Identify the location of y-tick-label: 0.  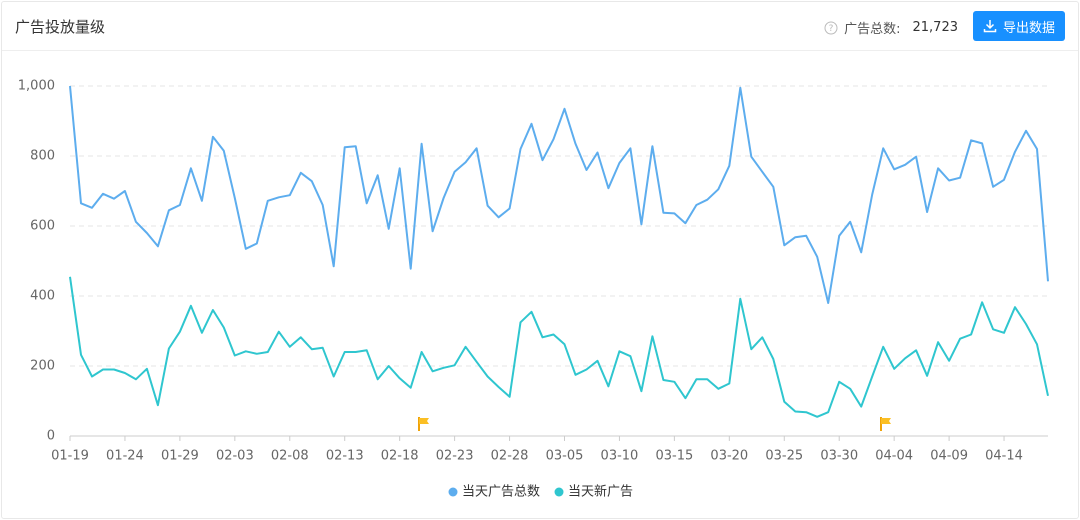
(51, 436).